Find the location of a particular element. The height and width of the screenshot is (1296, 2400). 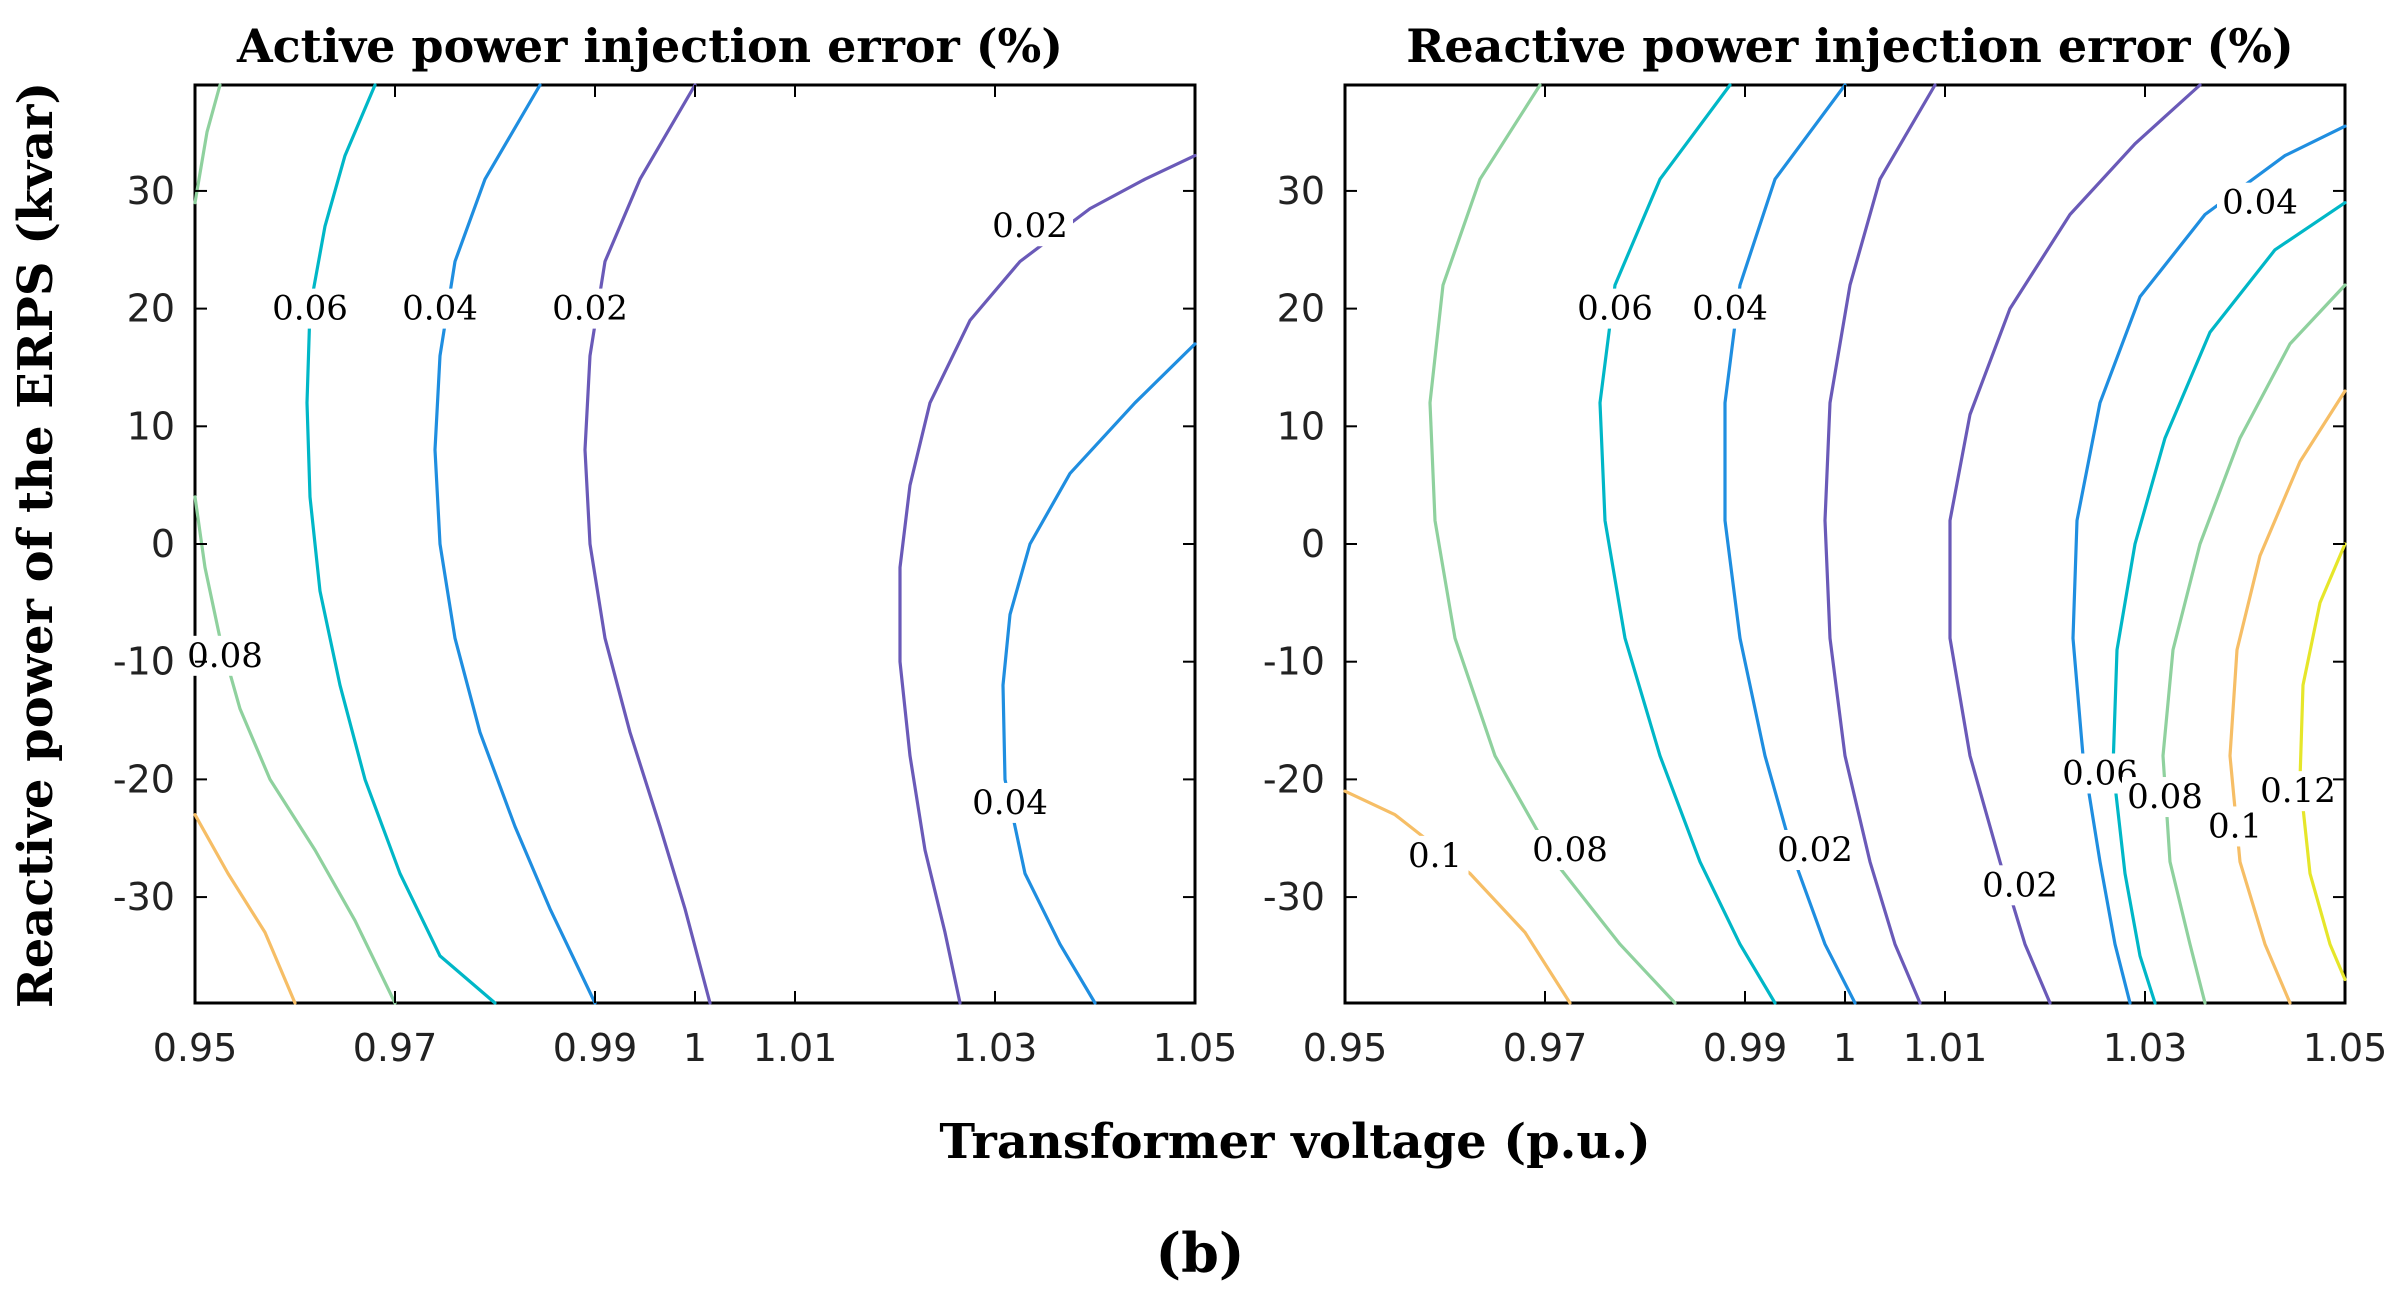

chart-title: Reactive power injection error (%) is located at coordinates (1850, 46).